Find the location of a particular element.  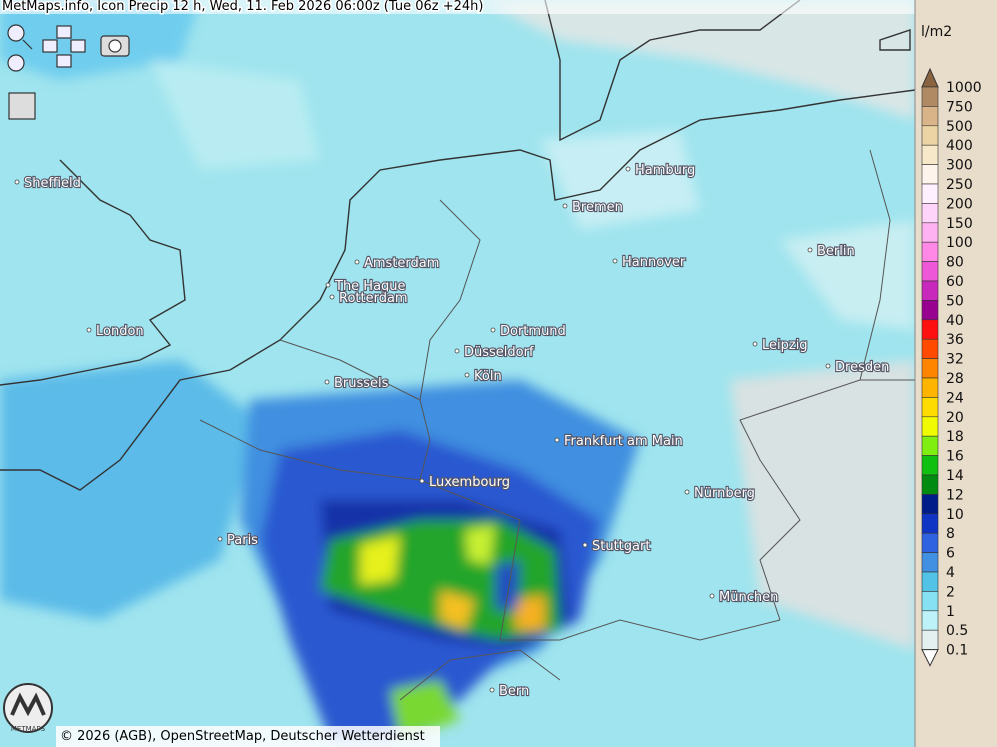

legend-label: 50 is located at coordinates (955, 301).